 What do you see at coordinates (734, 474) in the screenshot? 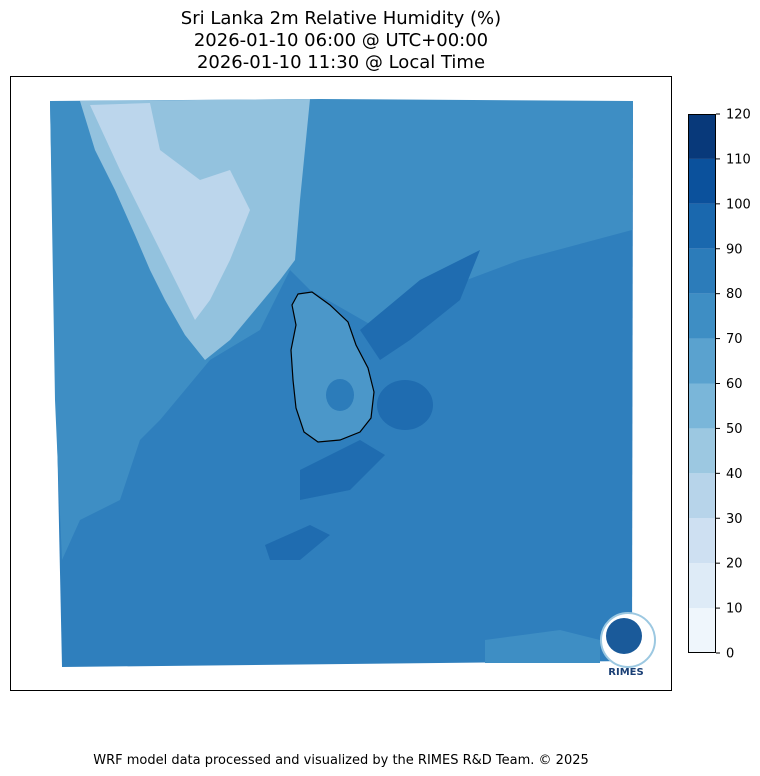
I see `colorbar-tick-label: 40` at bounding box center [734, 474].